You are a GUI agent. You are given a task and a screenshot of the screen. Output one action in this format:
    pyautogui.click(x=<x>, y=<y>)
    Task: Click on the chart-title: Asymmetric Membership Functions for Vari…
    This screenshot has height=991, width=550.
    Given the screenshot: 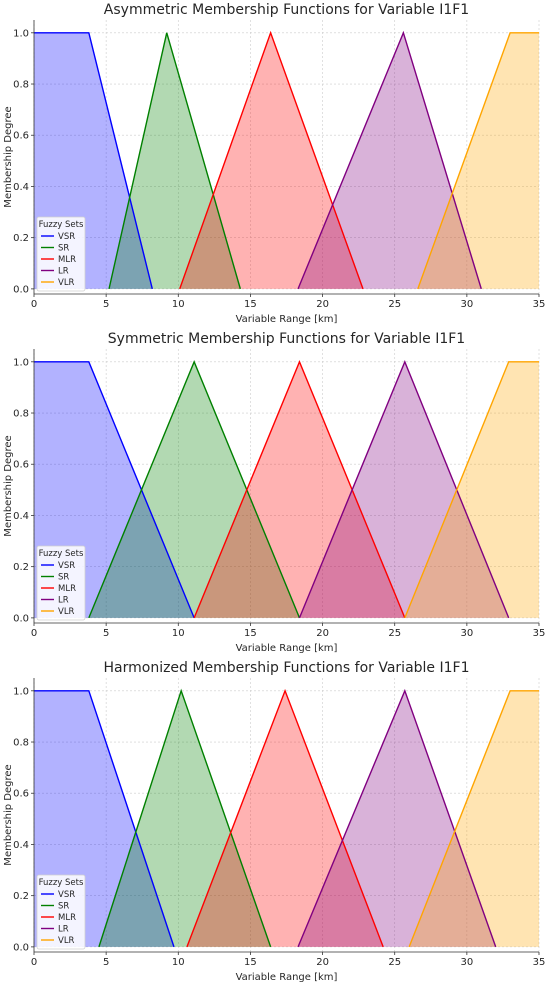 What is the action you would take?
    pyautogui.click(x=286, y=10)
    